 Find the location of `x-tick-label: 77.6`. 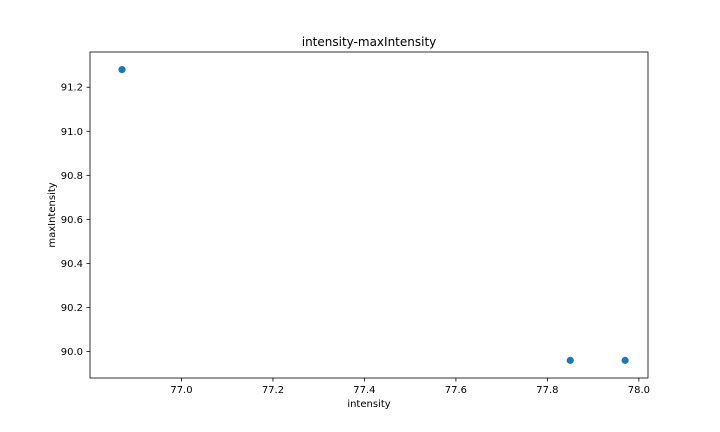

x-tick-label: 77.6 is located at coordinates (456, 390).